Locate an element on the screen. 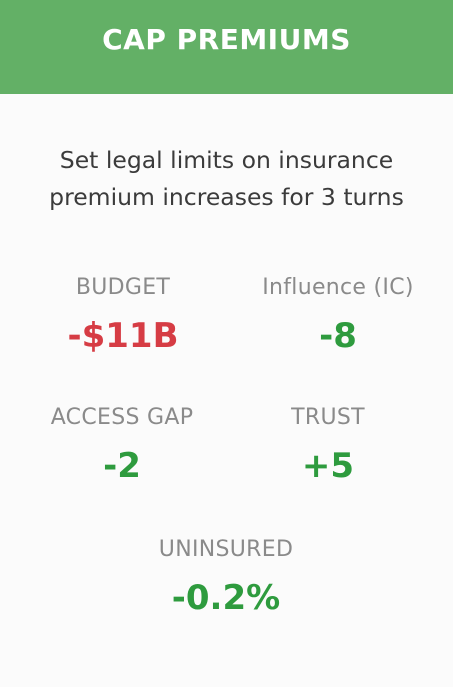  card-header: CAP PREMIUMS is located at coordinates (226, 47).